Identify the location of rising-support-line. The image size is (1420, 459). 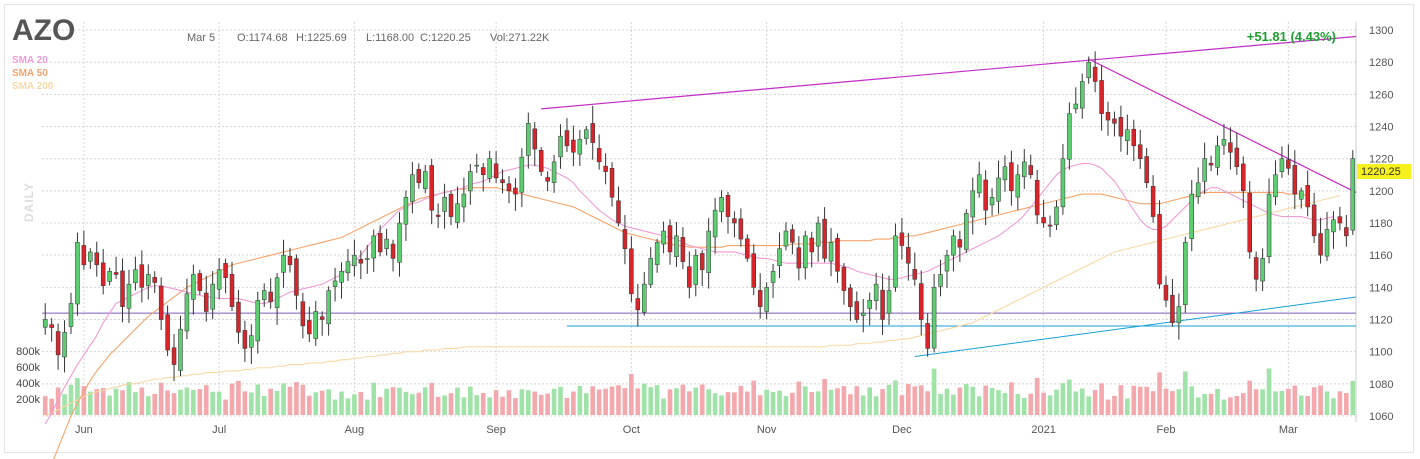
(1135, 326).